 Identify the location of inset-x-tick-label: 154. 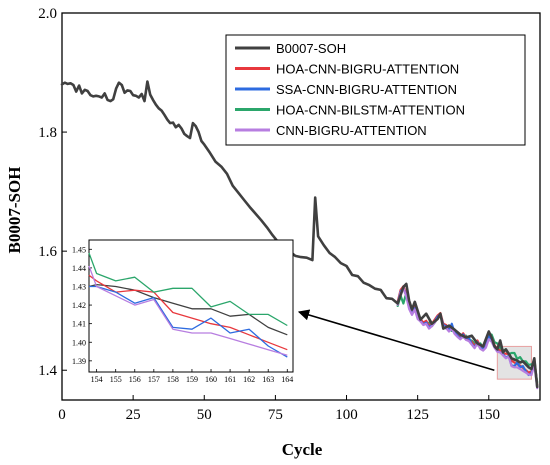
(97, 379).